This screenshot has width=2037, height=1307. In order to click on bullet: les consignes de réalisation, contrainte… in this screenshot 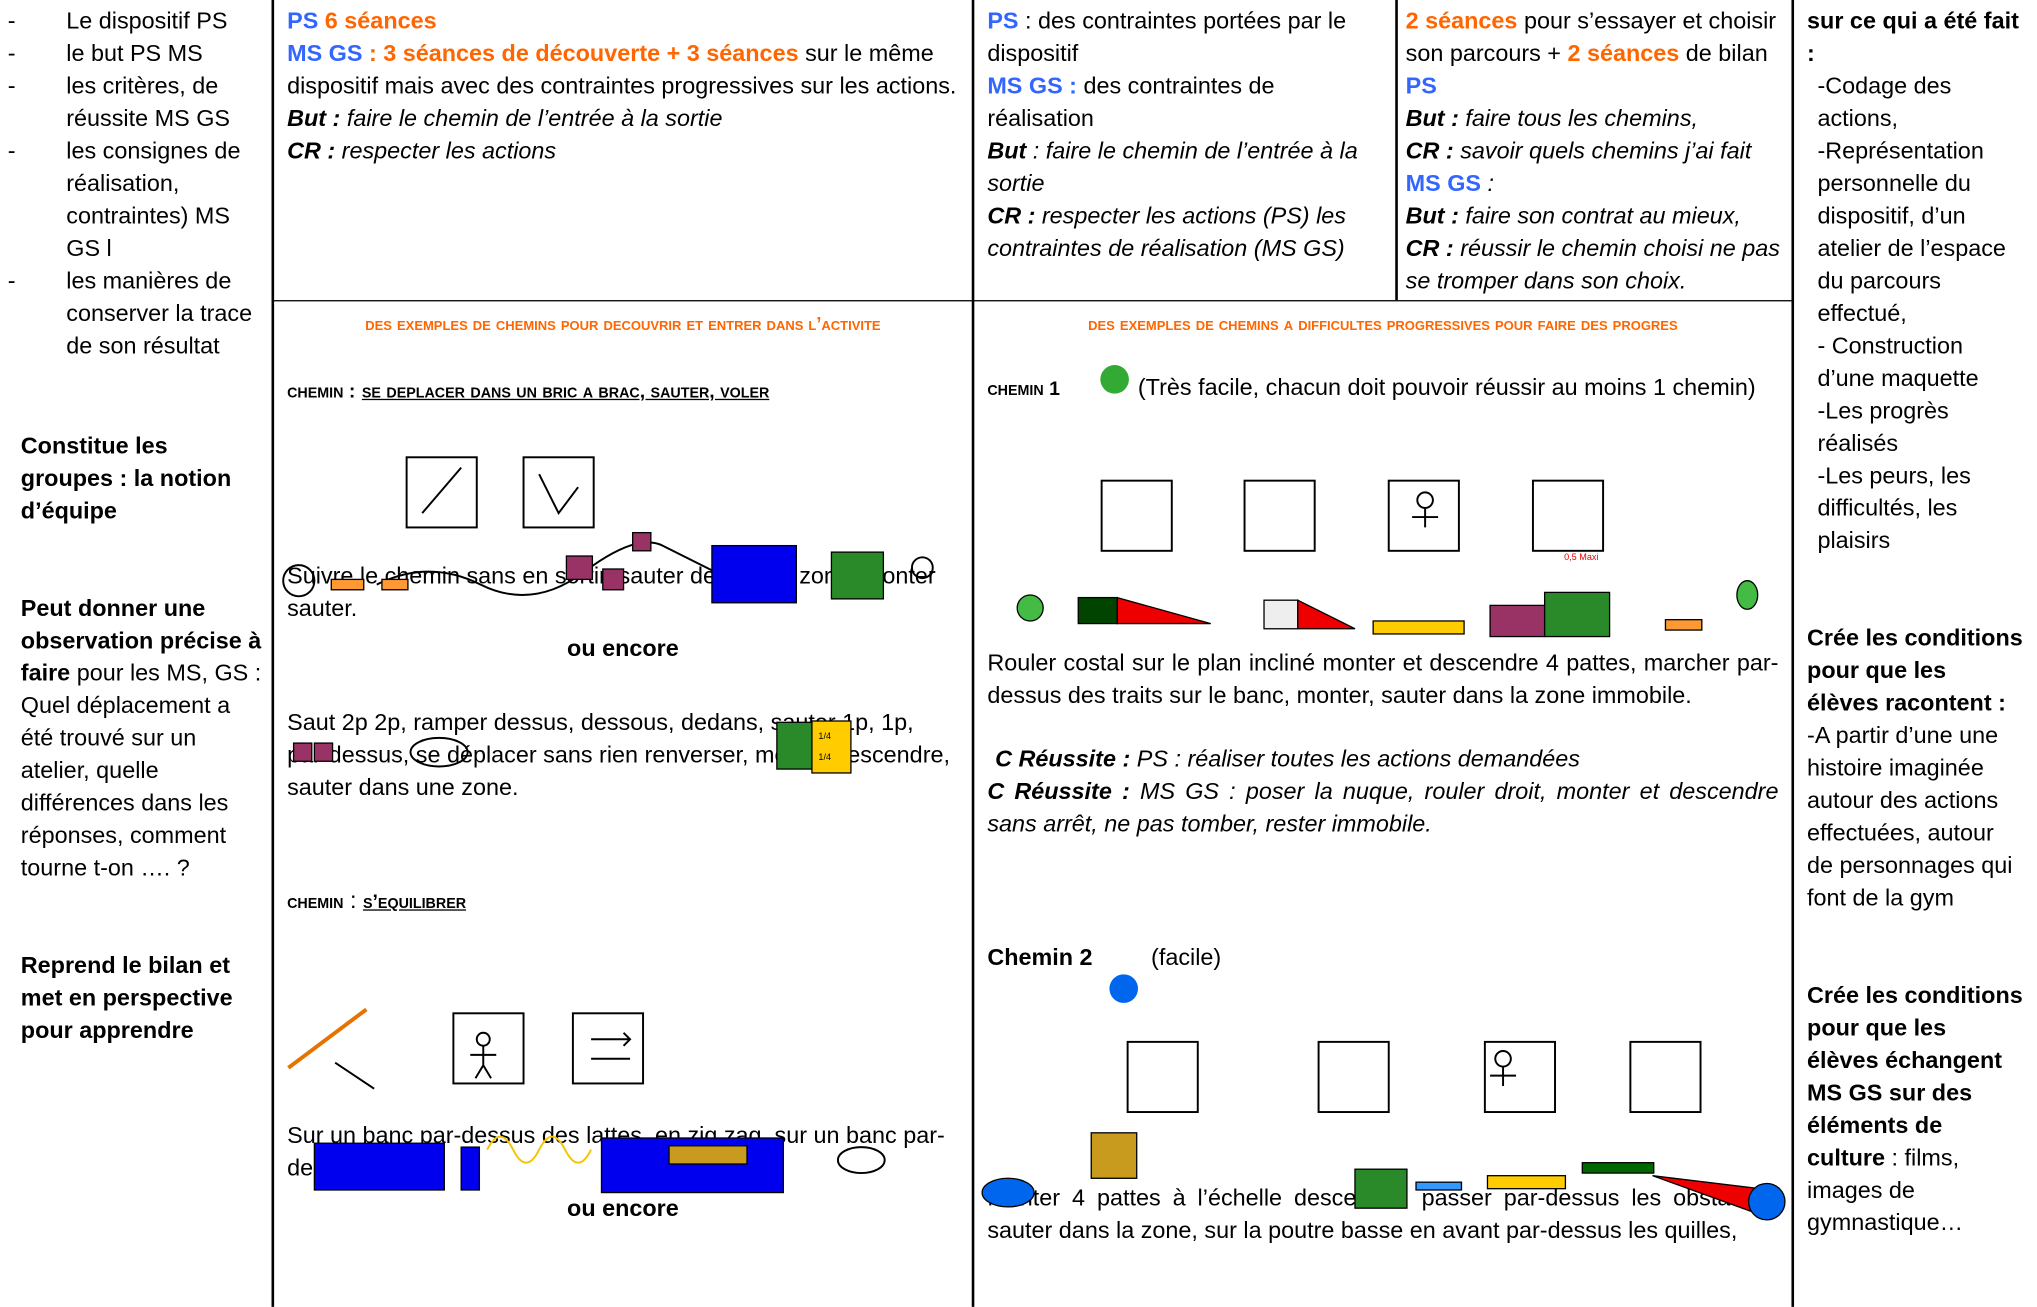, I will do `click(136, 200)`.